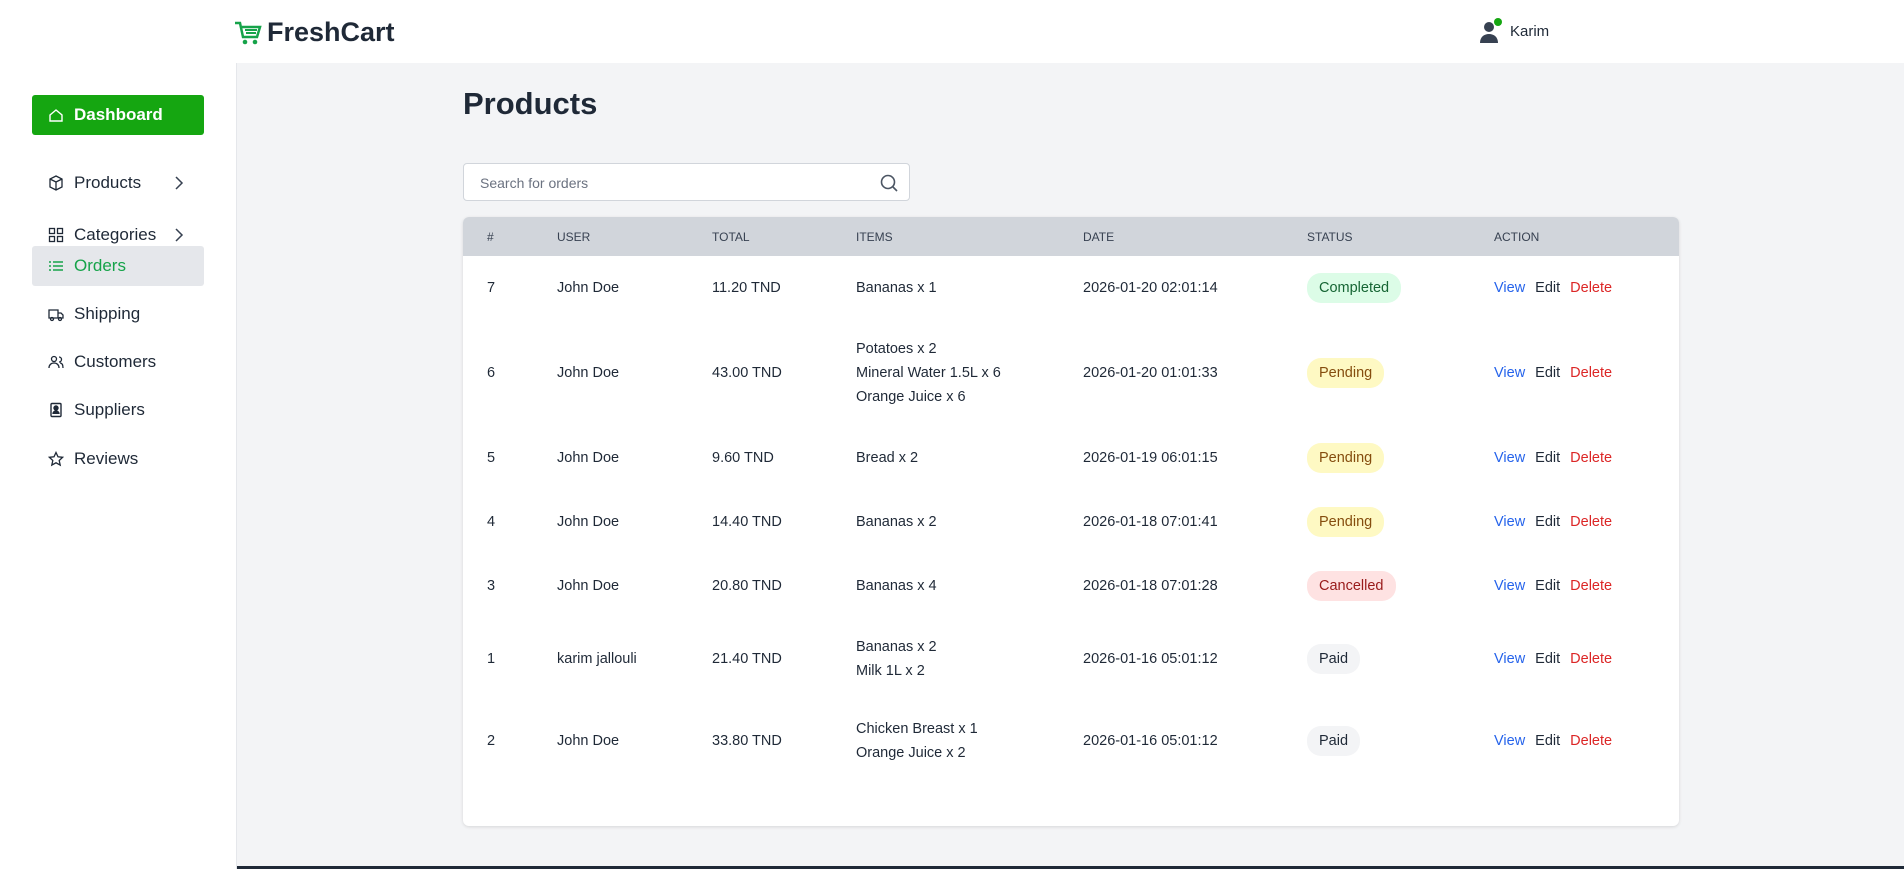 Image resolution: width=1904 pixels, height=869 pixels. What do you see at coordinates (889, 183) in the screenshot?
I see `search-icon` at bounding box center [889, 183].